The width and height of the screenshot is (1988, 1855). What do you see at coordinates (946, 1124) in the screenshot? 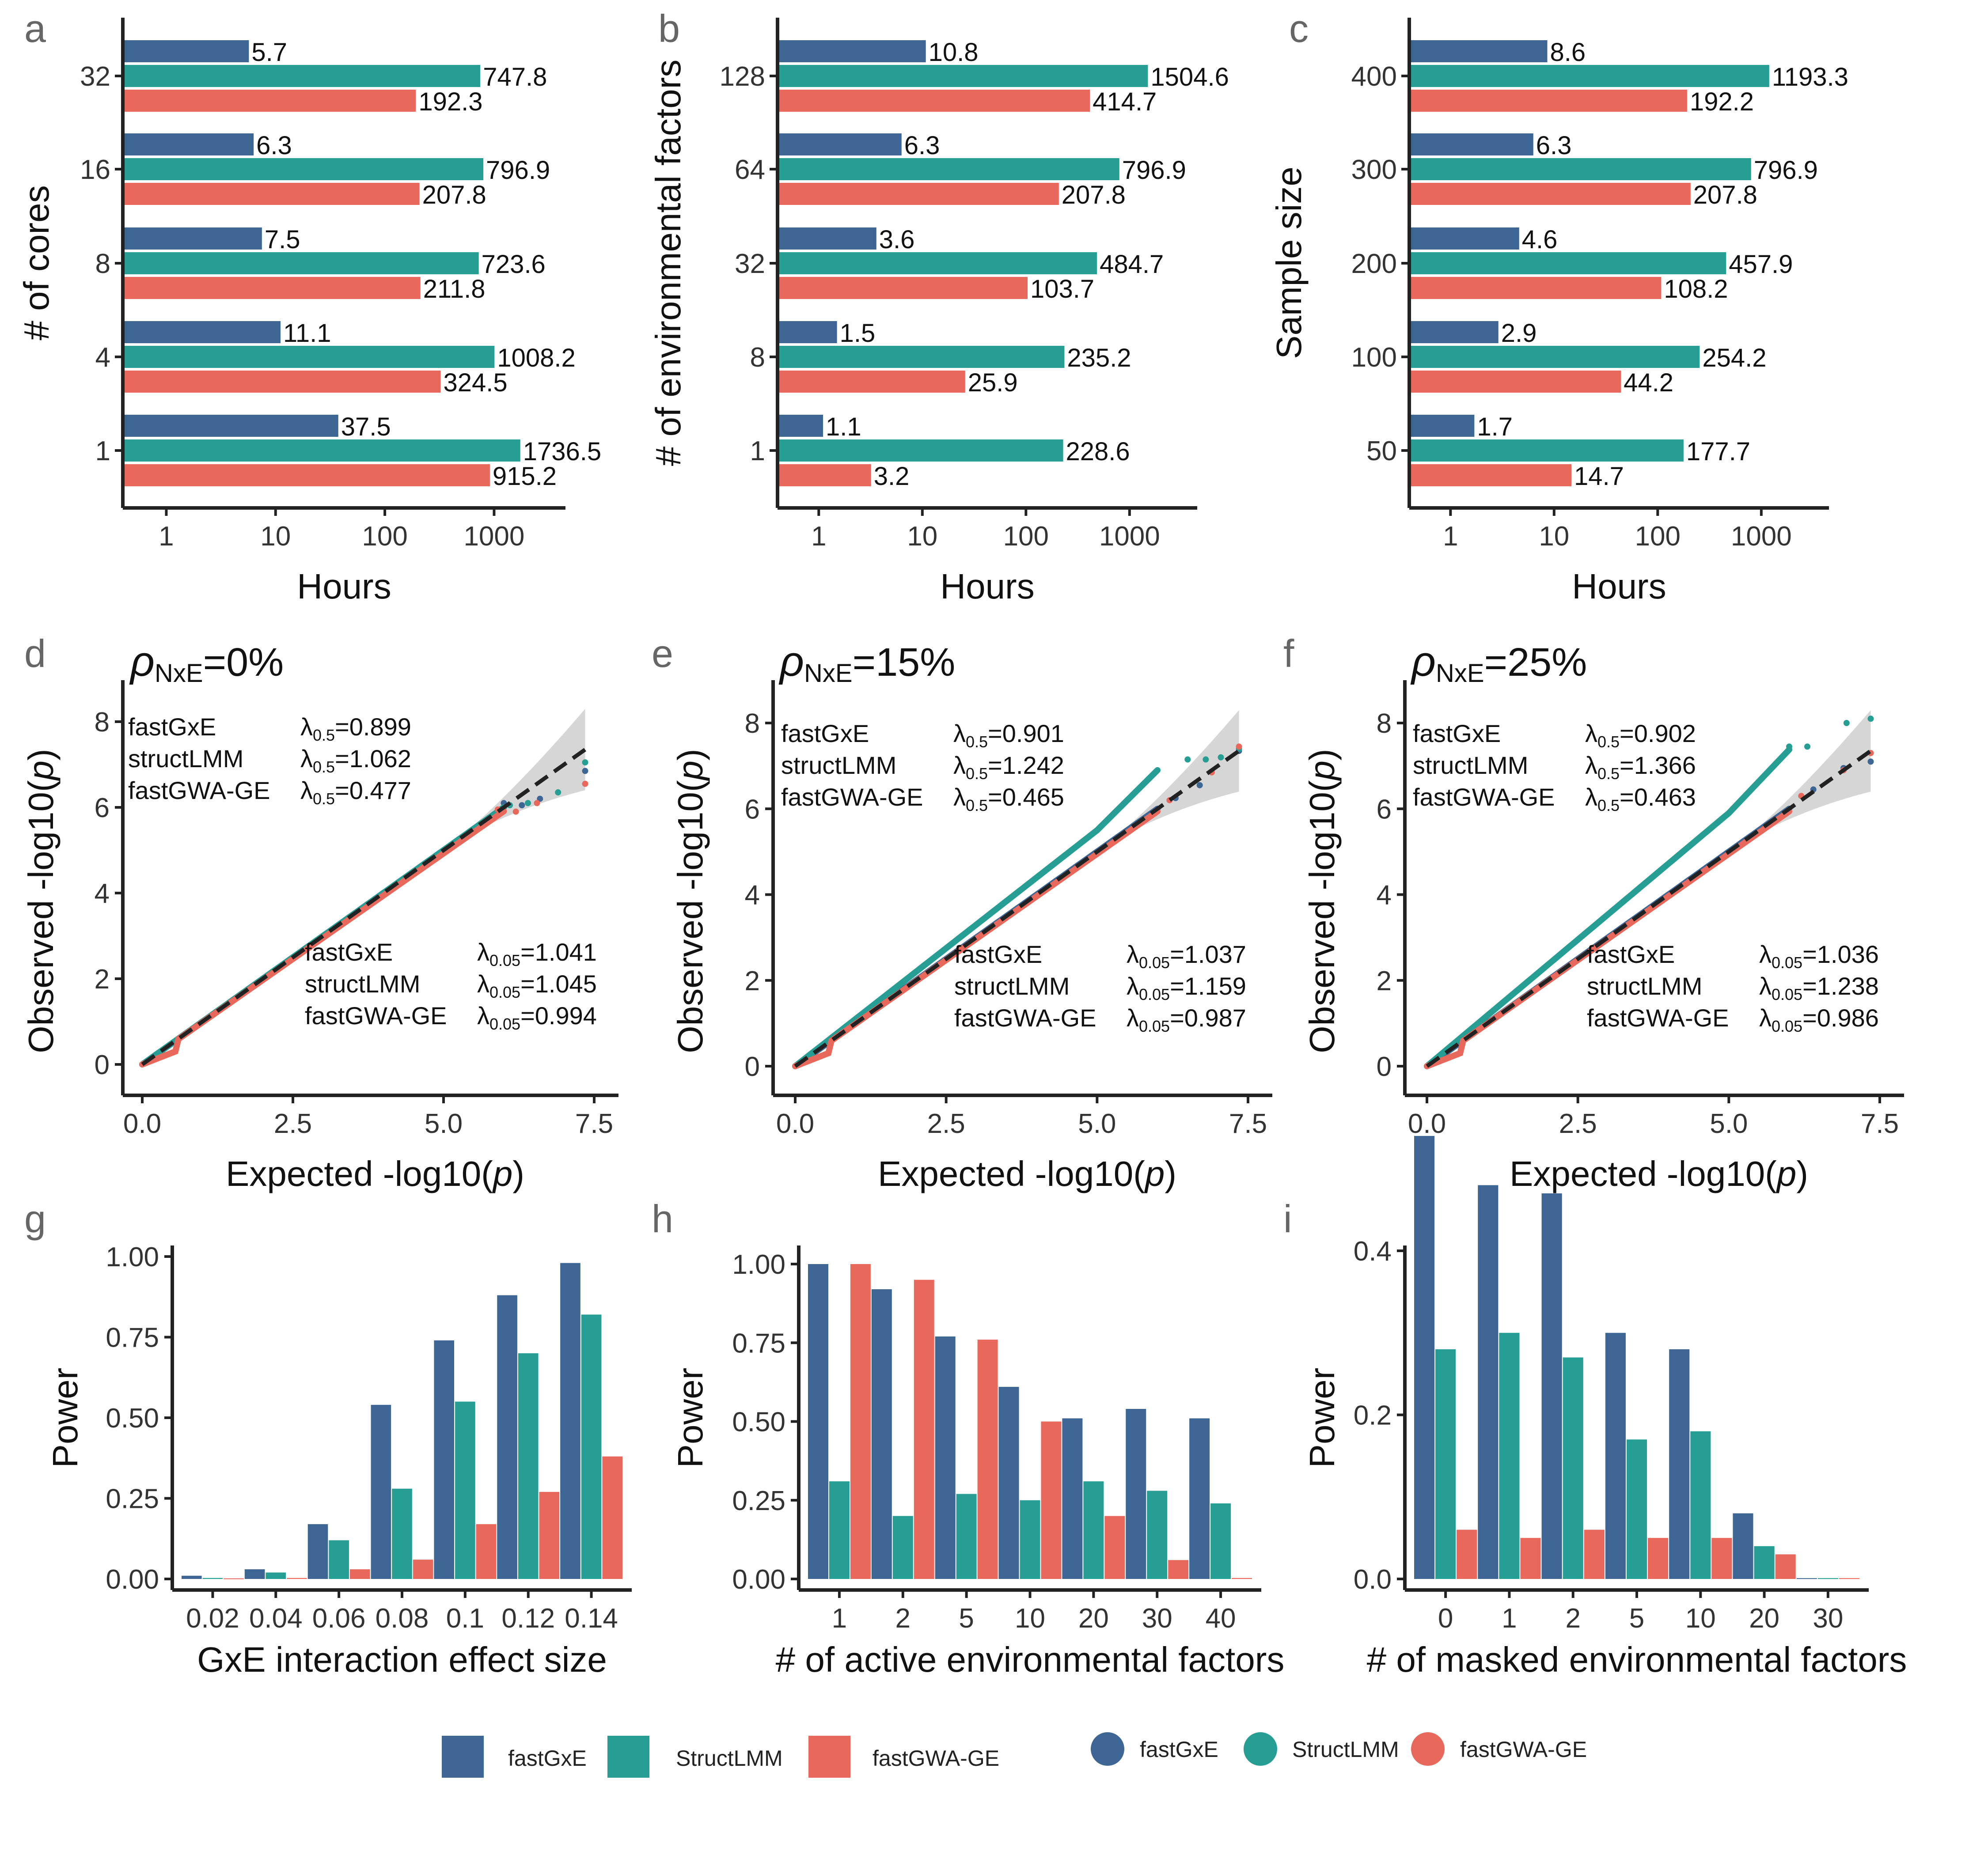
I see `x-tick-label-e: 2.5` at bounding box center [946, 1124].